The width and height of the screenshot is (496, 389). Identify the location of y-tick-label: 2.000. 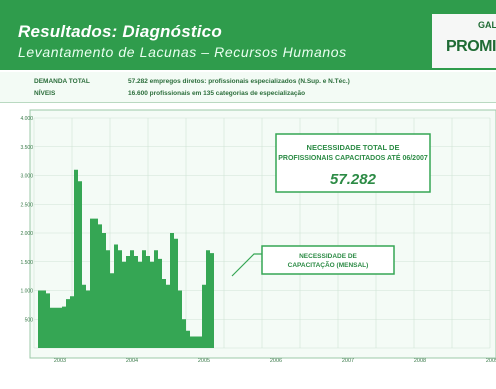
(26, 234).